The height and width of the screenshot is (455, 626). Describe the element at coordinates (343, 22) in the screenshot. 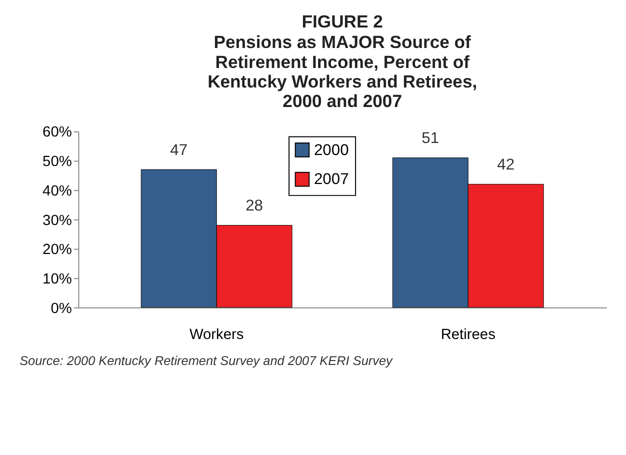

I see `chart-title: FIGURE 2` at that location.